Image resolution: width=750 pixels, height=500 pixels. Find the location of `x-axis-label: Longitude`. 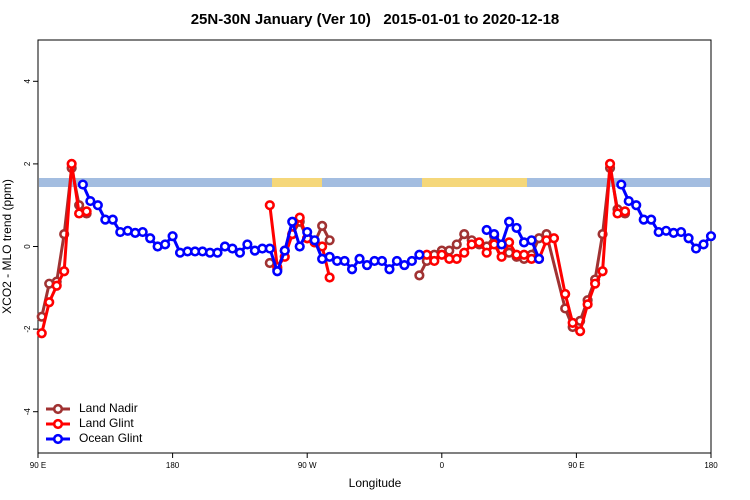

x-axis-label: Longitude is located at coordinates (375, 483).